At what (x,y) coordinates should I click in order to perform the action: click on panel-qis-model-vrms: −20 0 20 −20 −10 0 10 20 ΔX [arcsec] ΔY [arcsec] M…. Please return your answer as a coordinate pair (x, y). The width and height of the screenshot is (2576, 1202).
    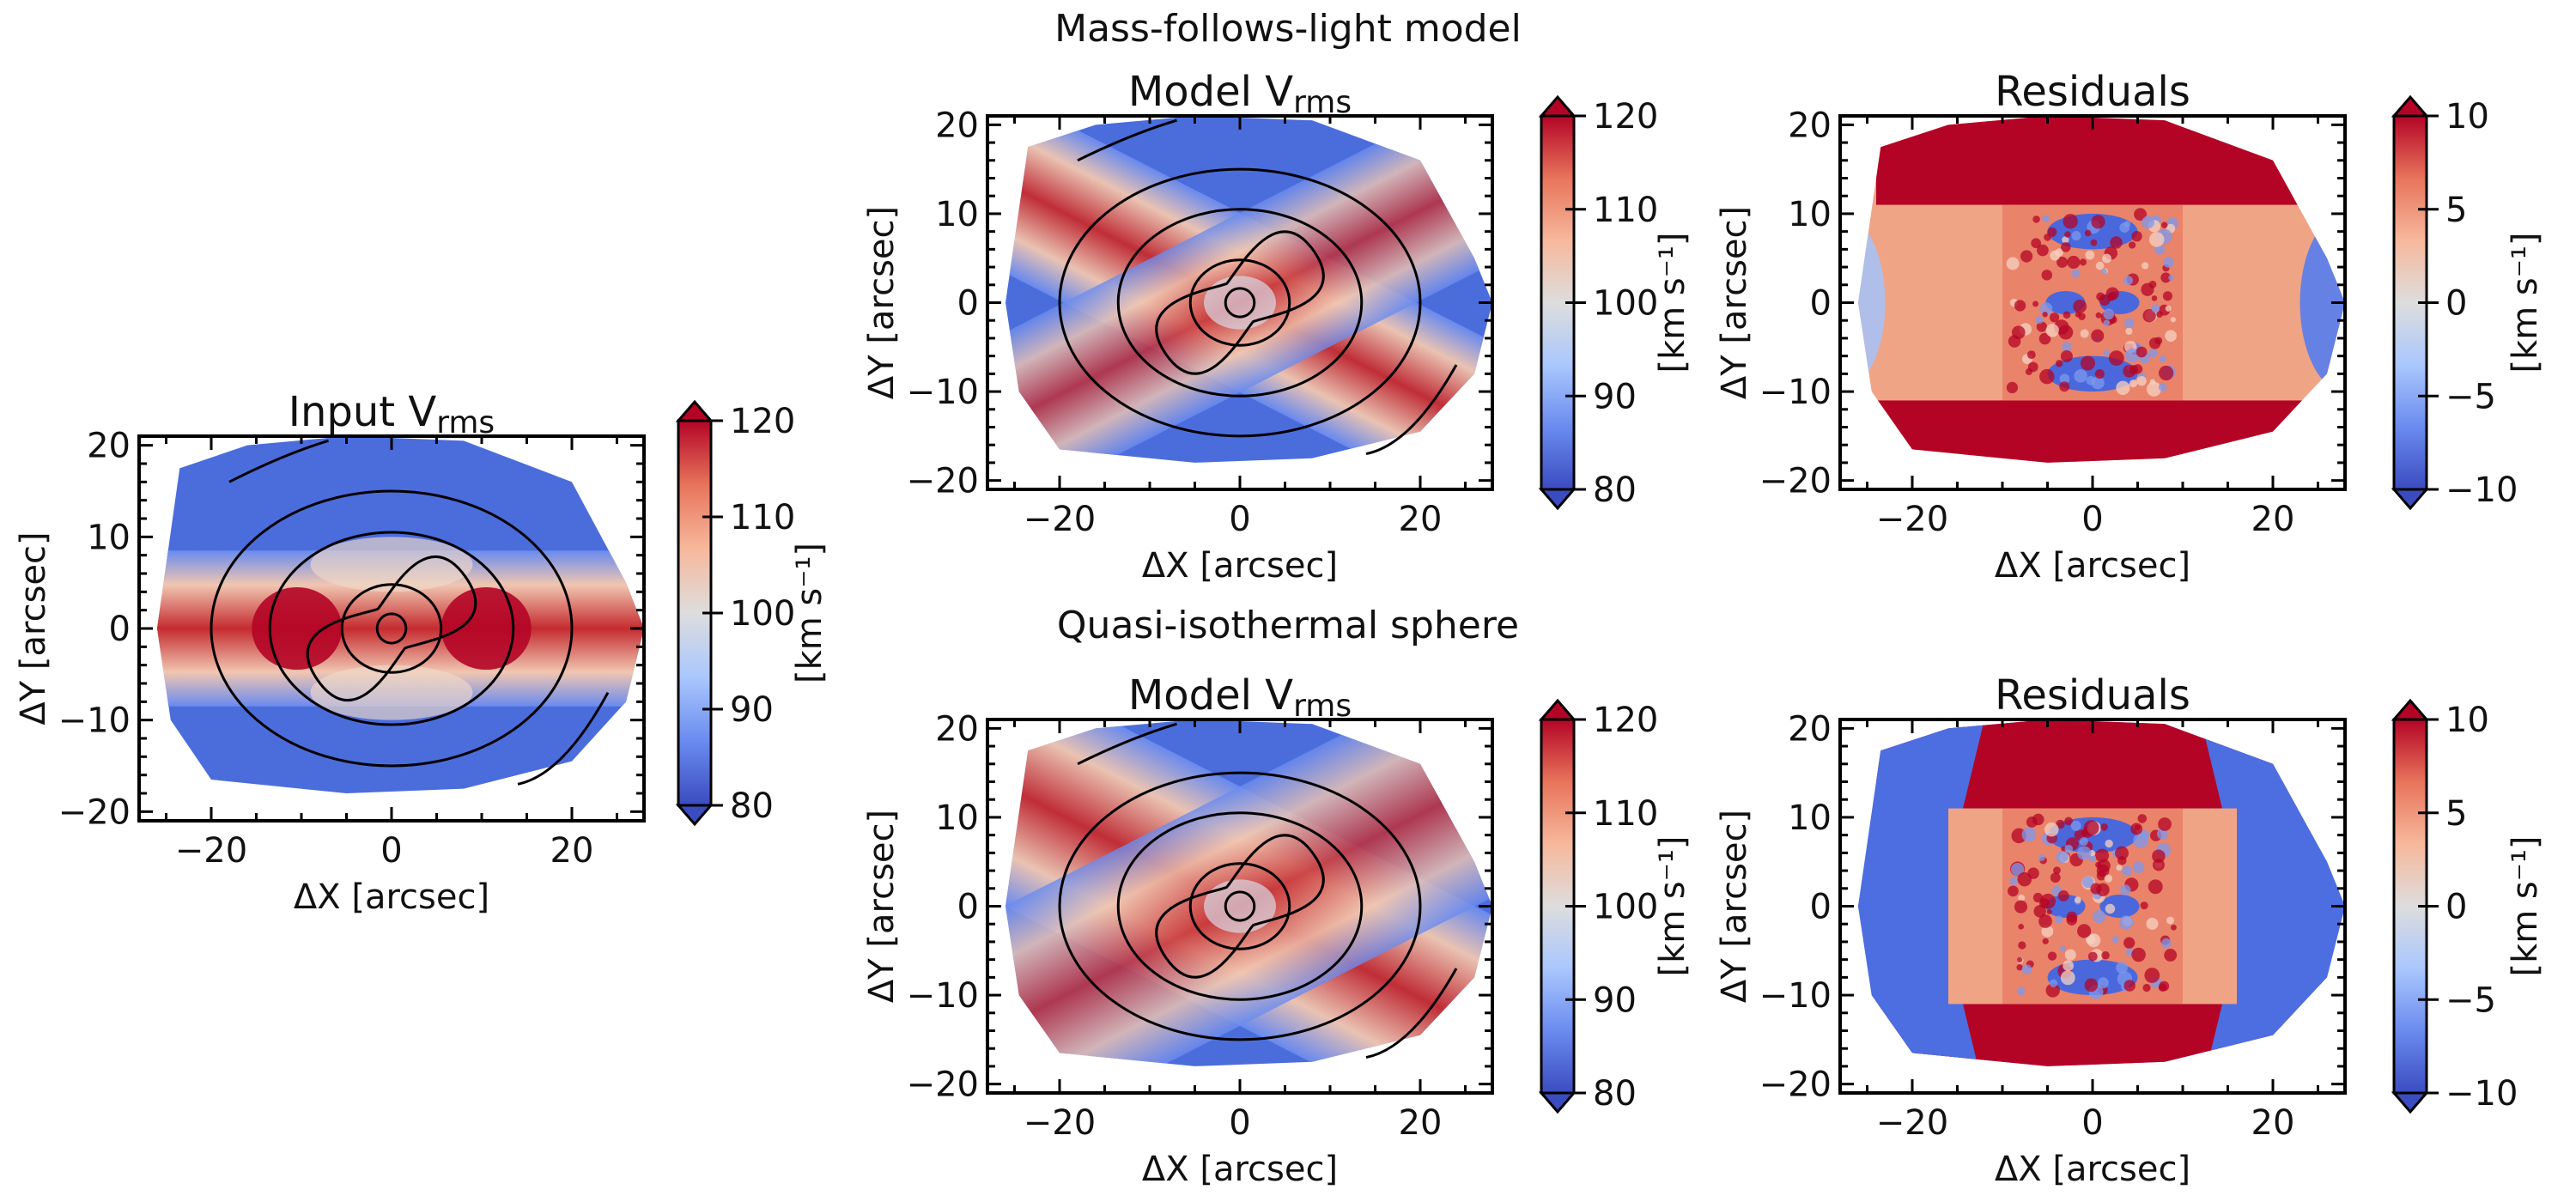
    Looking at the image, I should click on (1277, 930).